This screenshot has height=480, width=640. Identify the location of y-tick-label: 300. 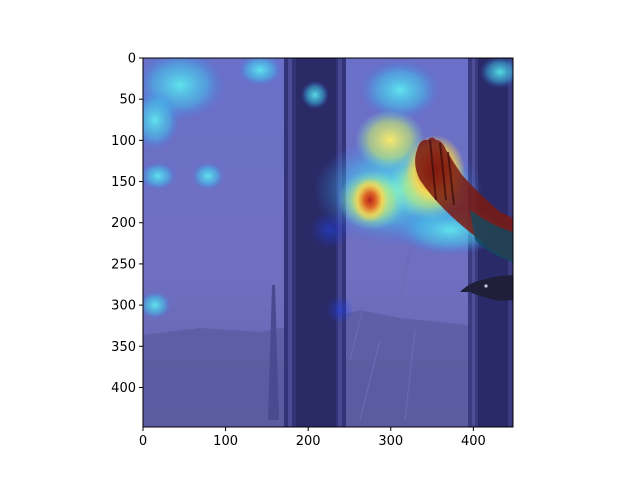
(123, 306).